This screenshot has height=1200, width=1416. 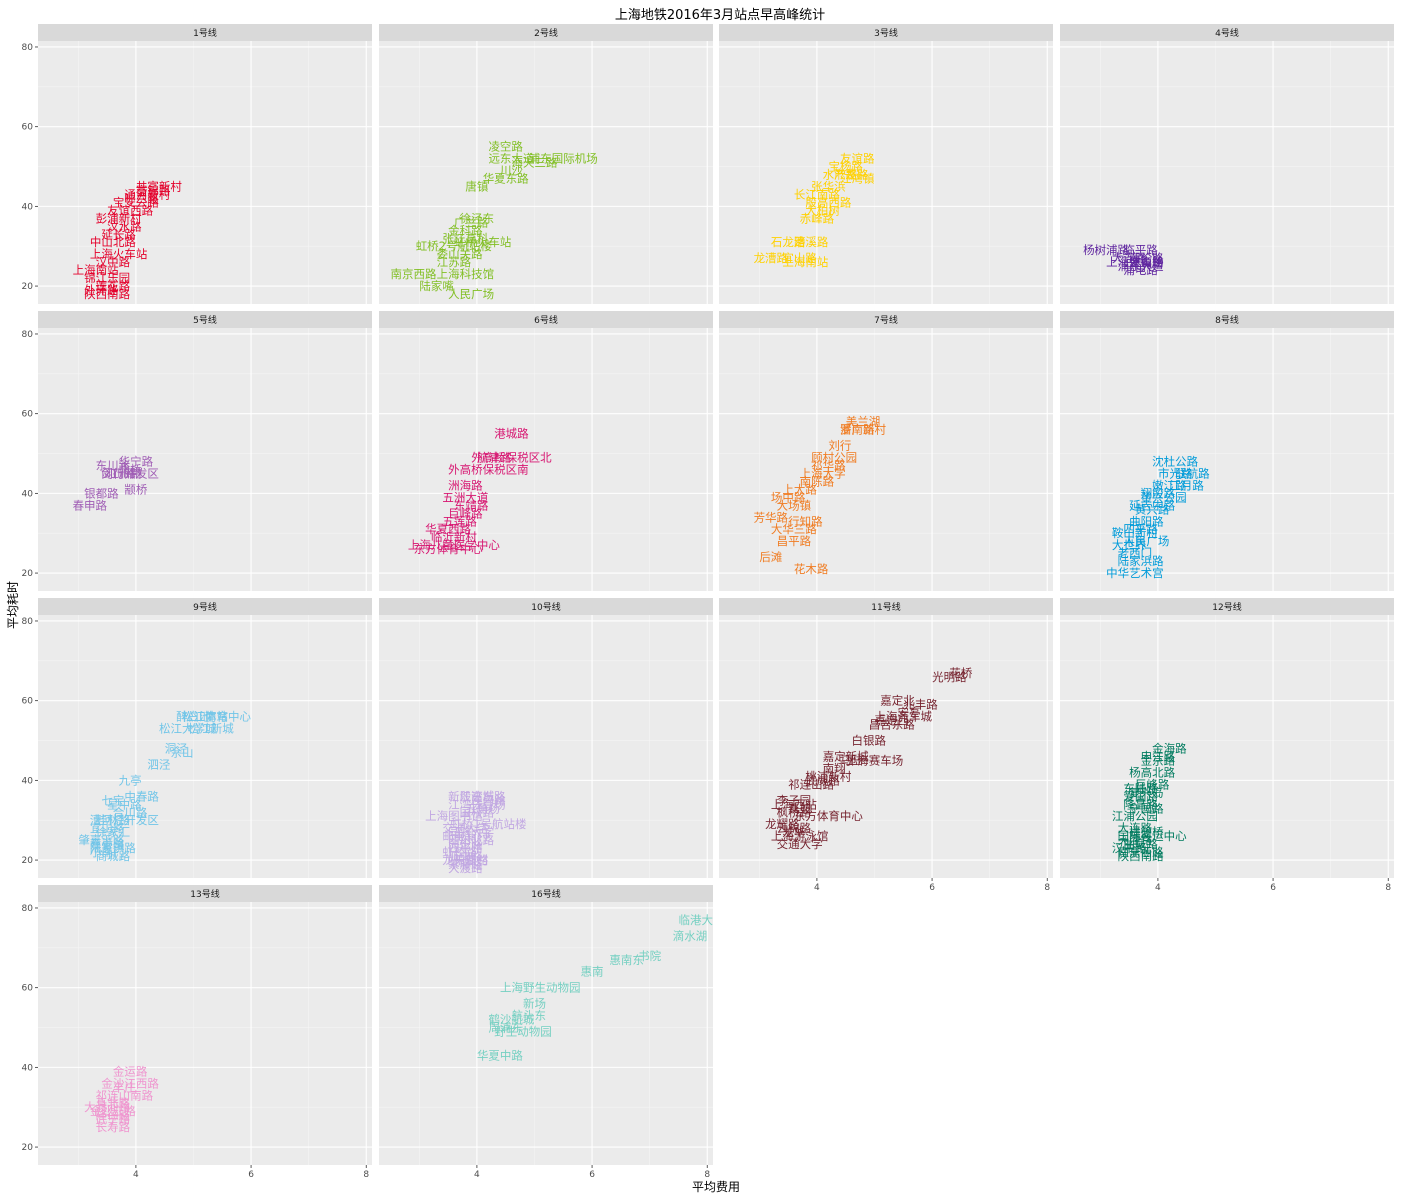 What do you see at coordinates (794, 828) in the screenshot?
I see `station-label: 云锦路` at bounding box center [794, 828].